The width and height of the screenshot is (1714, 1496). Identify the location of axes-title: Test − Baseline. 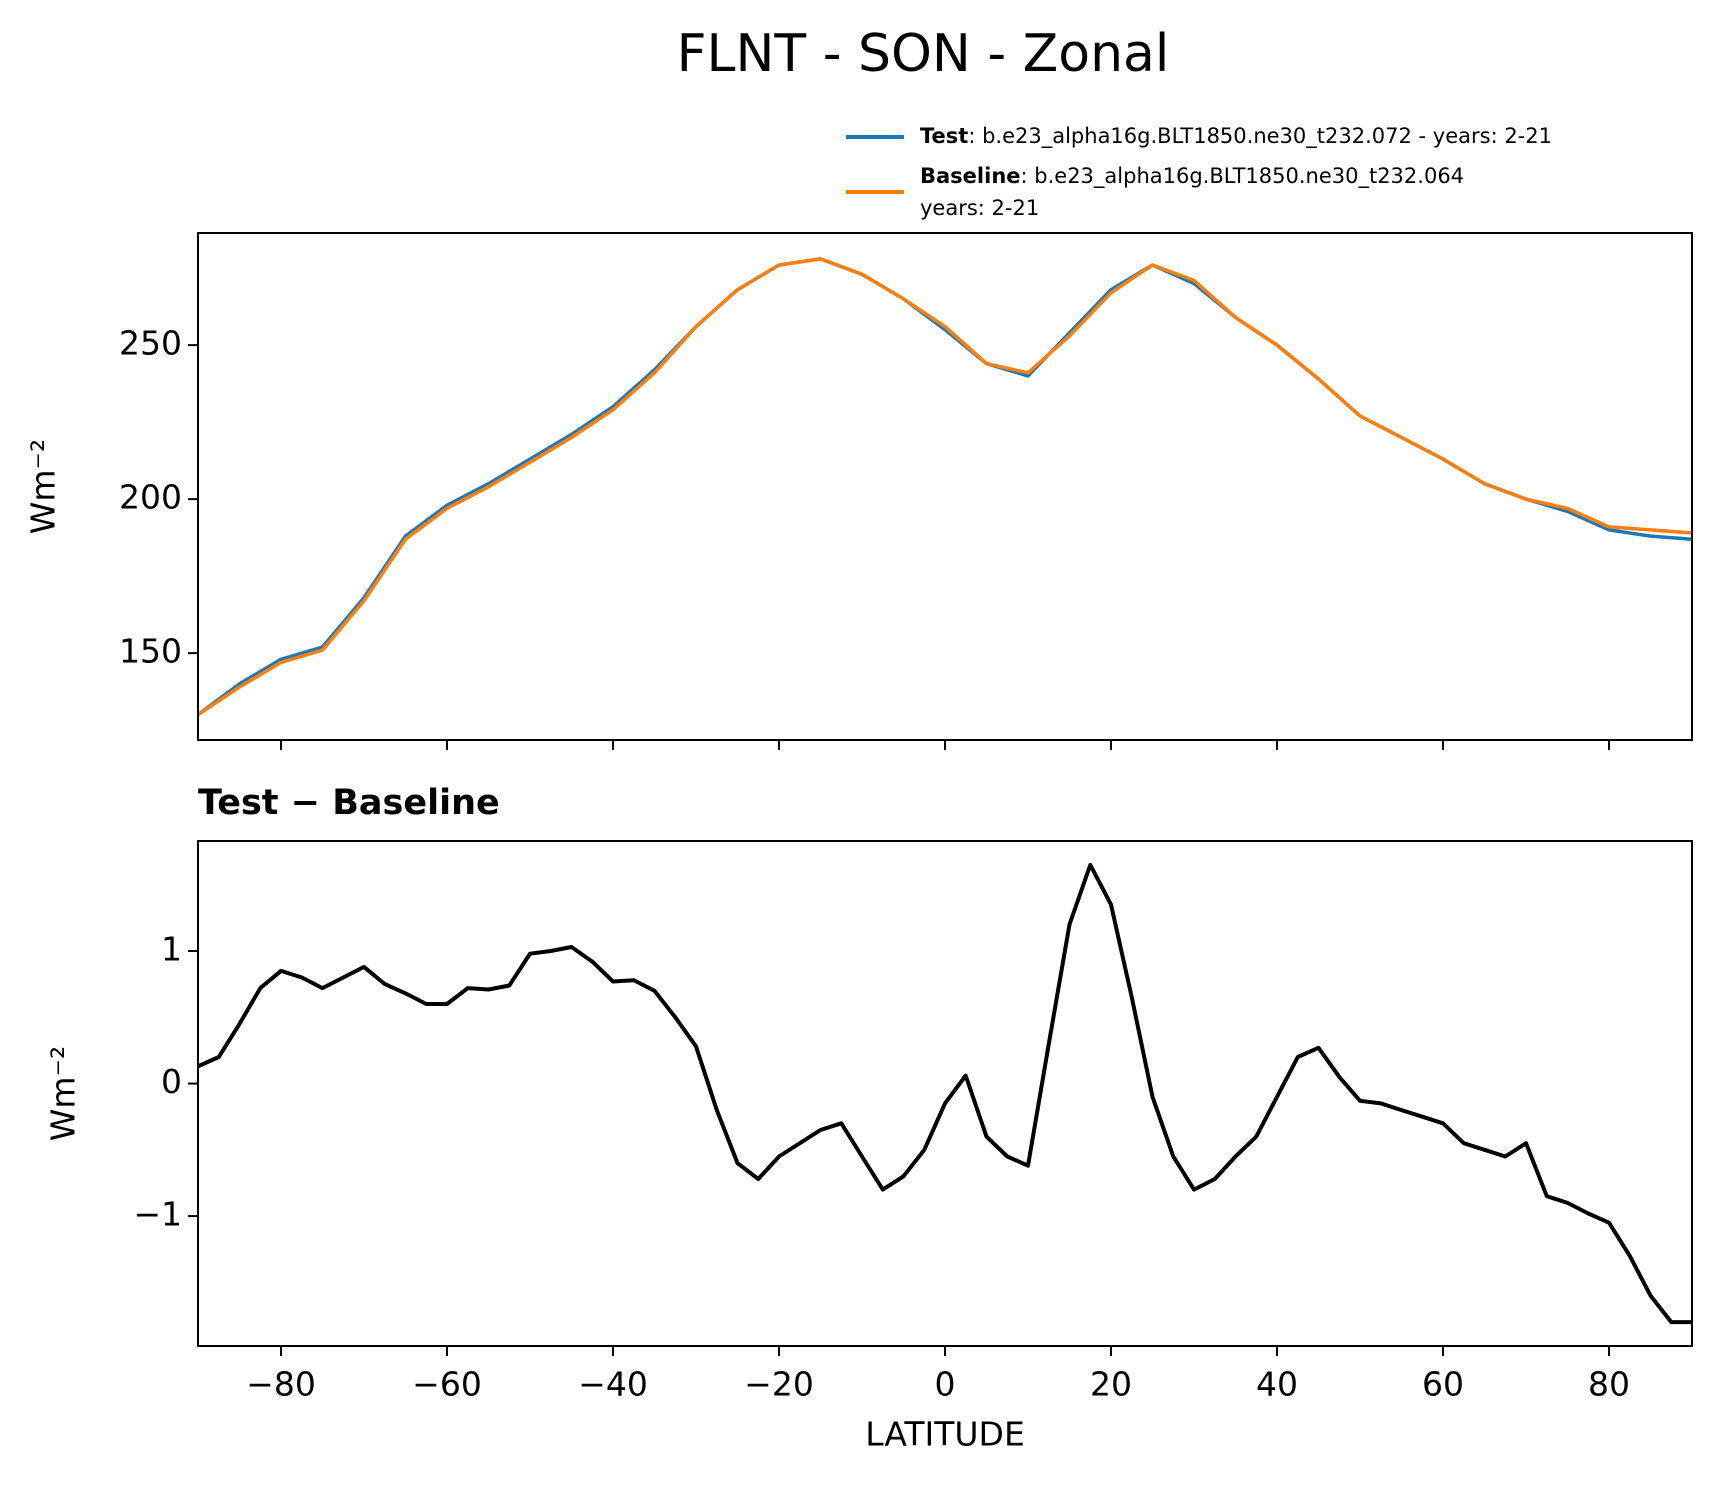
(349, 803).